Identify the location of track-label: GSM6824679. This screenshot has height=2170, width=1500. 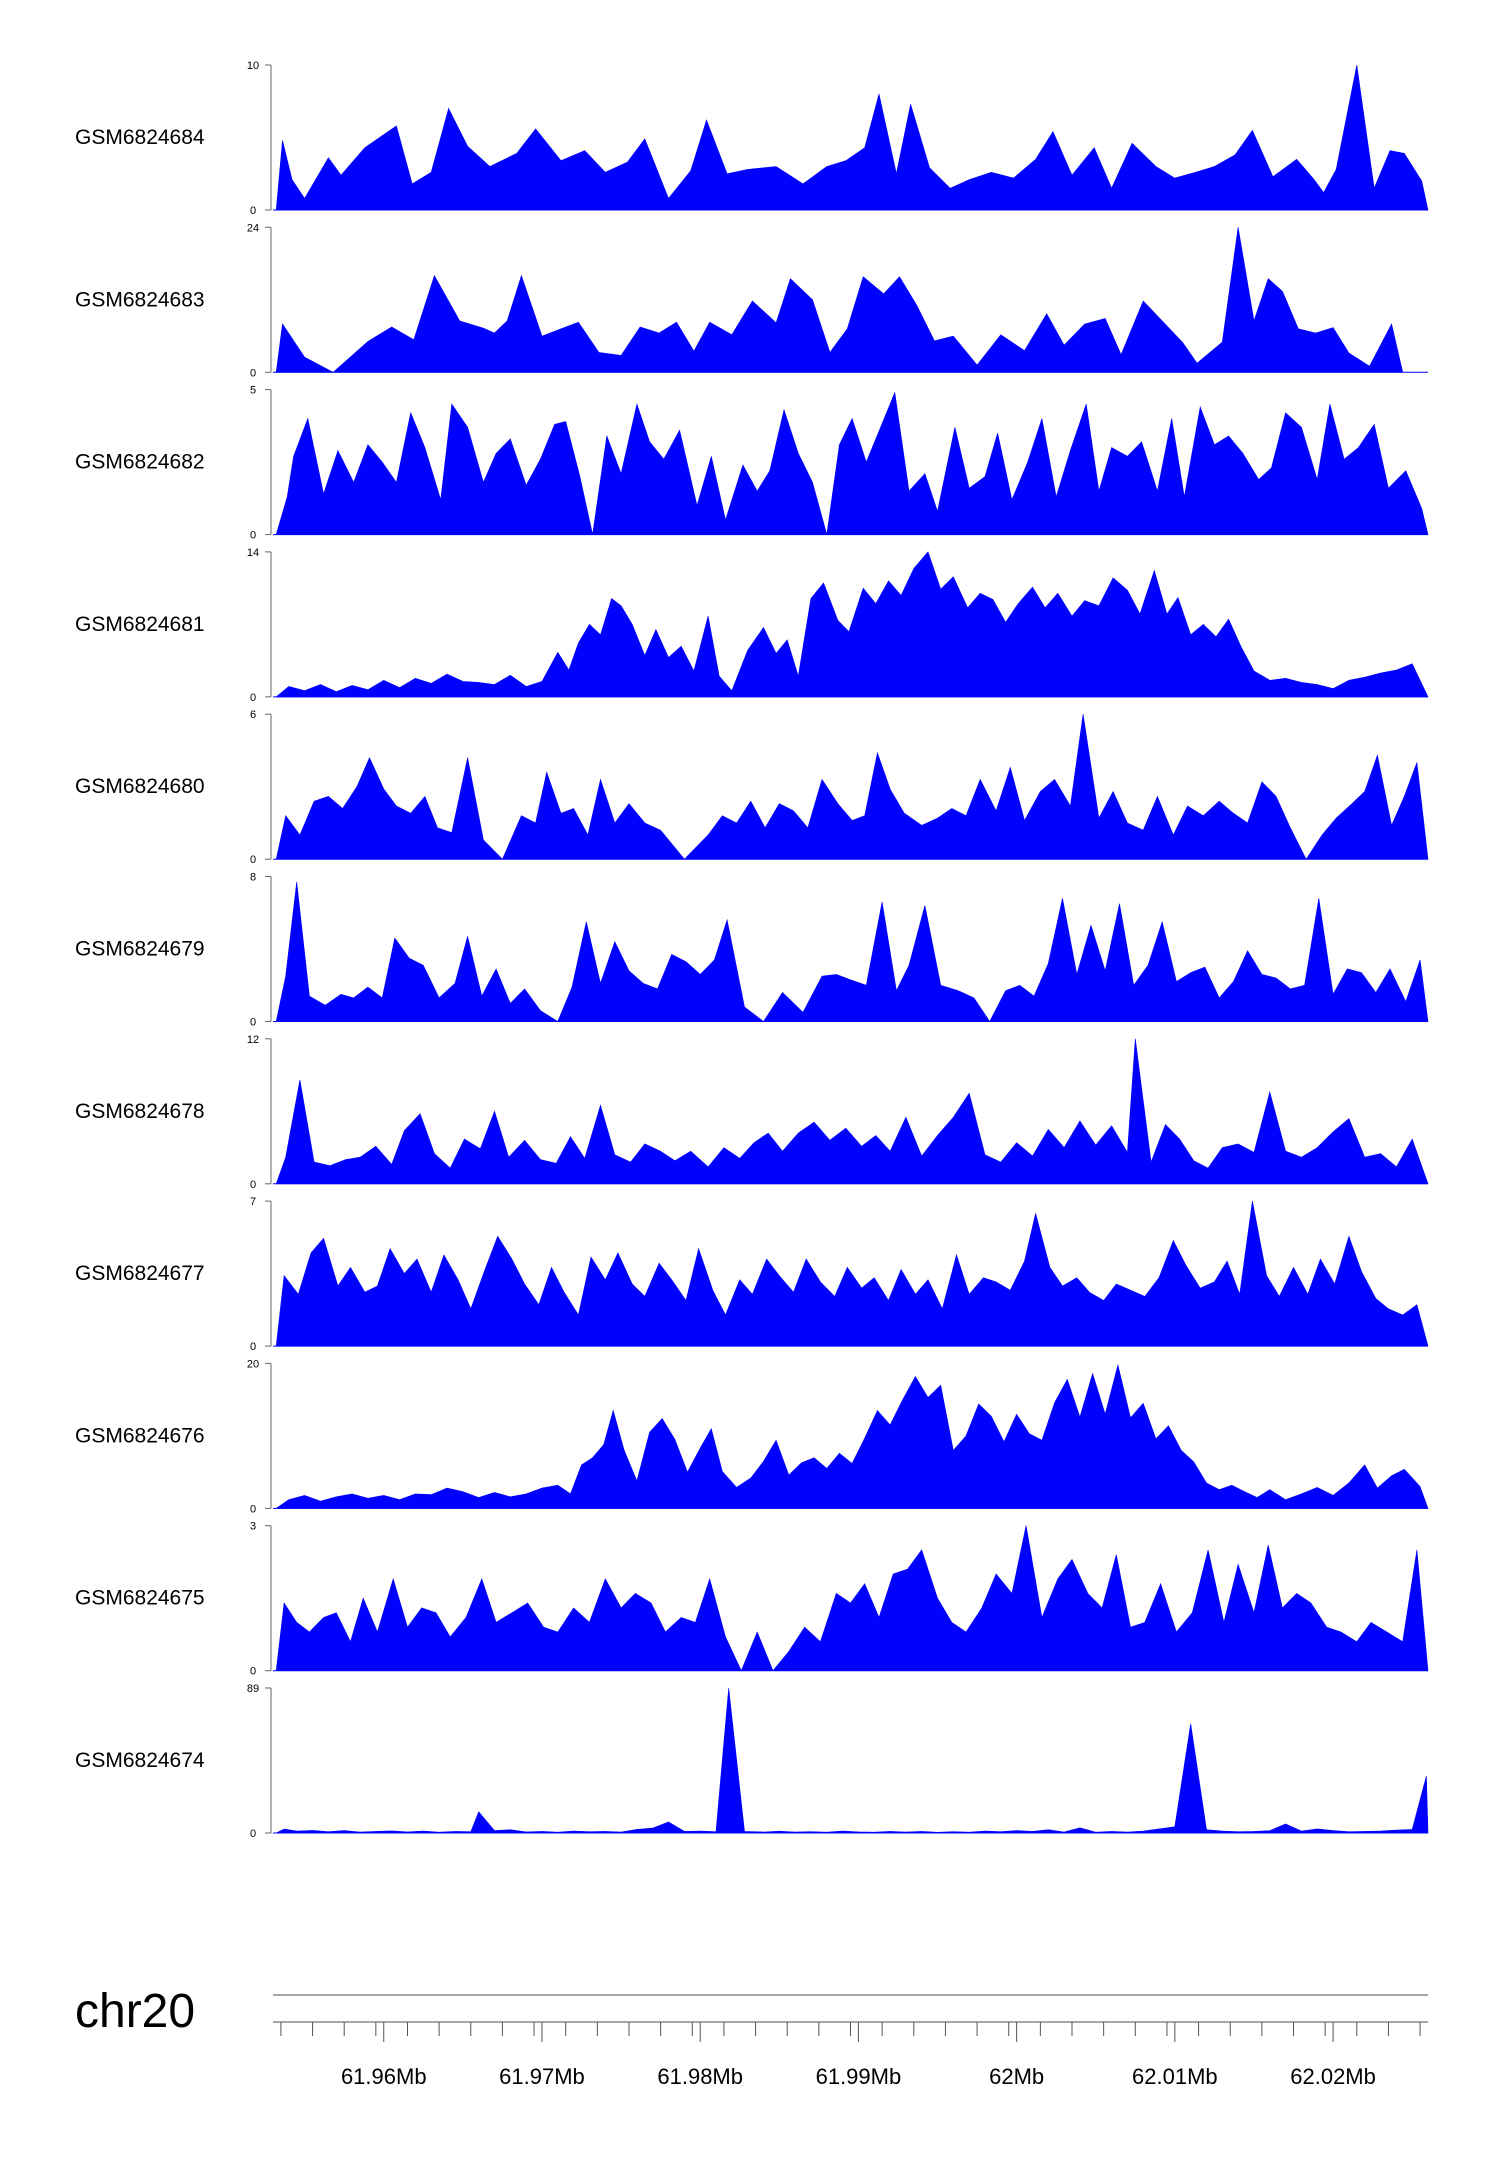
(140, 949).